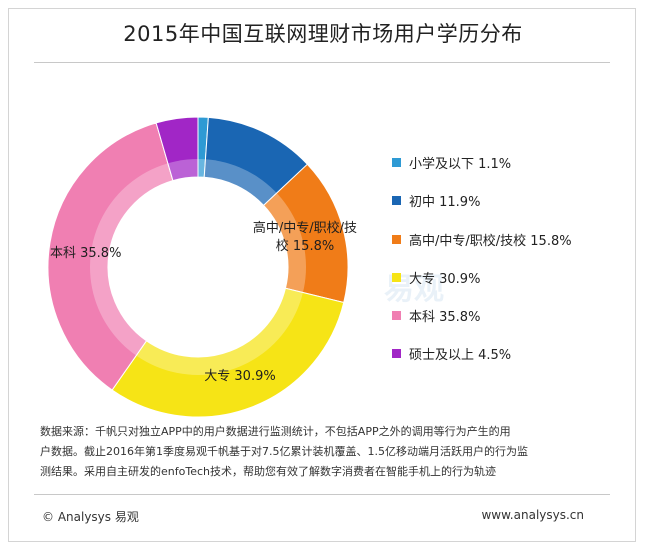  I want to click on donut-hole, so click(198, 267).